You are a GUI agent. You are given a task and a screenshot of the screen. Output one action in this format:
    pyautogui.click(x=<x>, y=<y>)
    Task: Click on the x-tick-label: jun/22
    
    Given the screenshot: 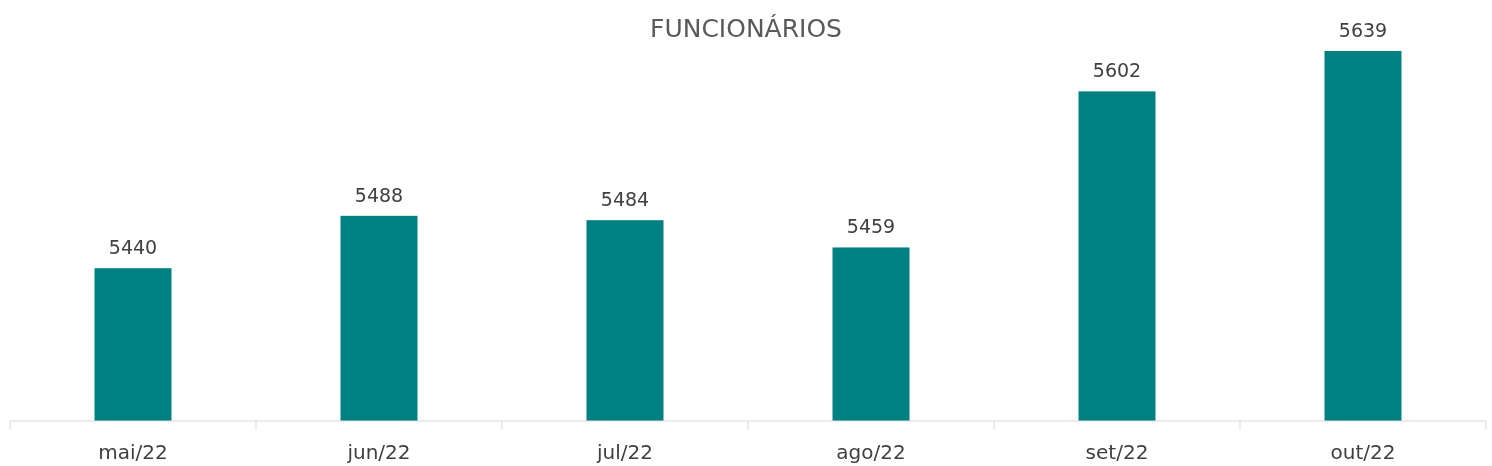 What is the action you would take?
    pyautogui.click(x=378, y=452)
    